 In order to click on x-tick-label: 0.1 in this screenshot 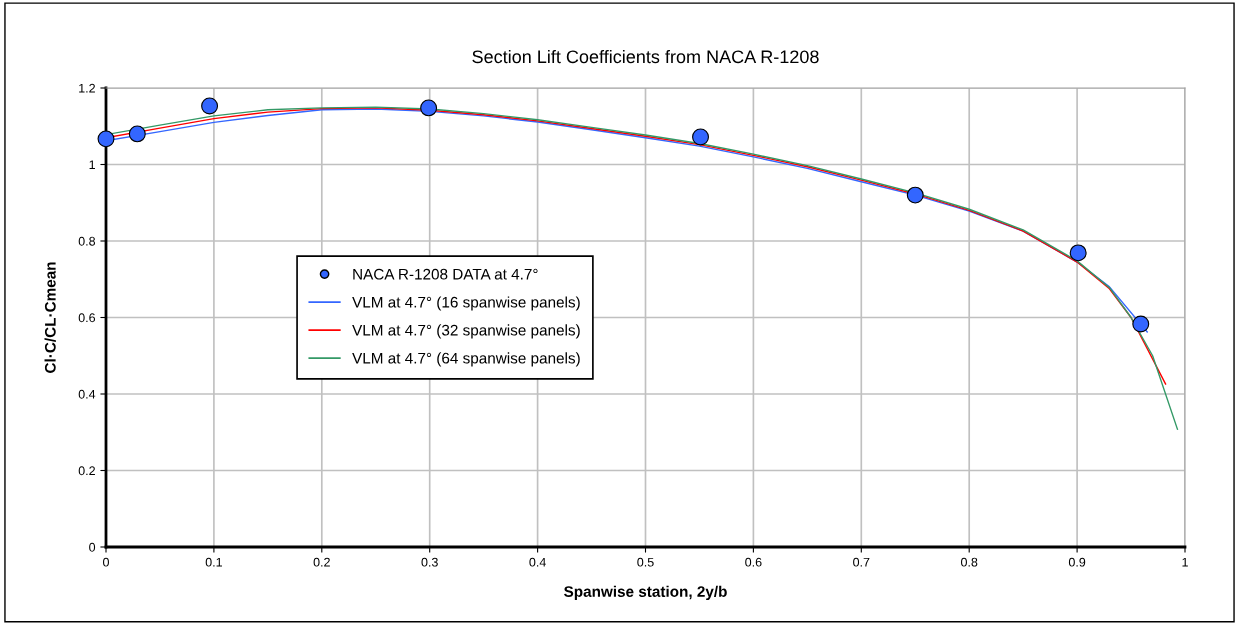, I will do `click(213, 562)`.